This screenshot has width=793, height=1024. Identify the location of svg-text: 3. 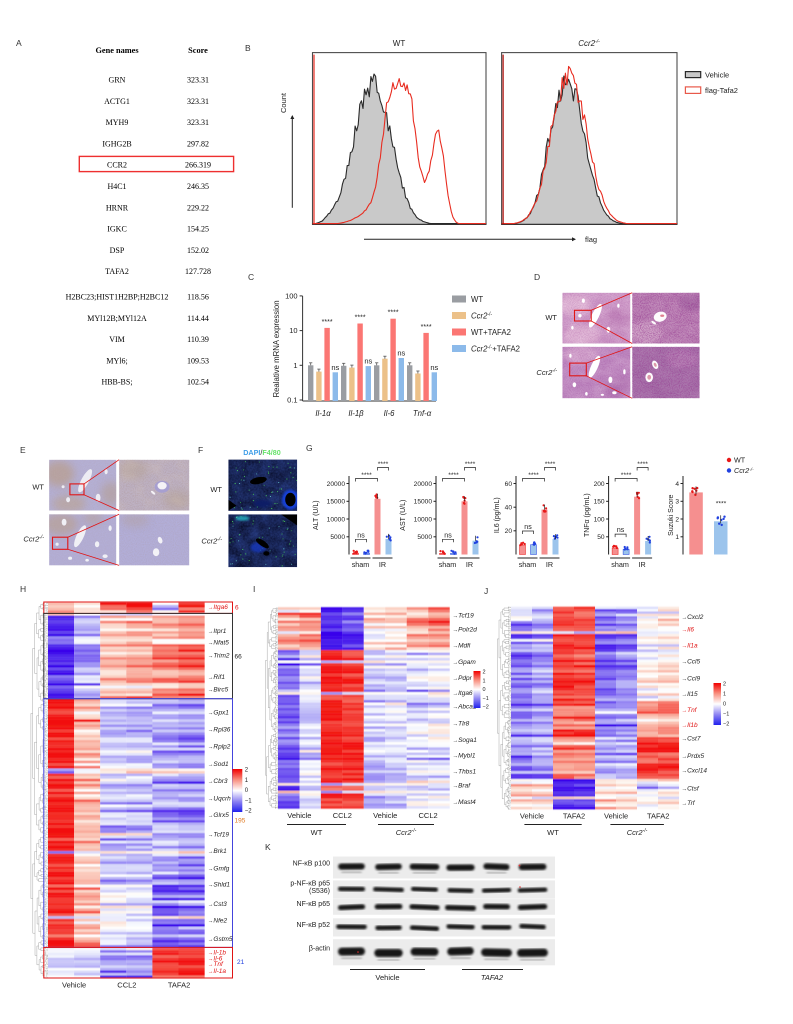
(677, 502).